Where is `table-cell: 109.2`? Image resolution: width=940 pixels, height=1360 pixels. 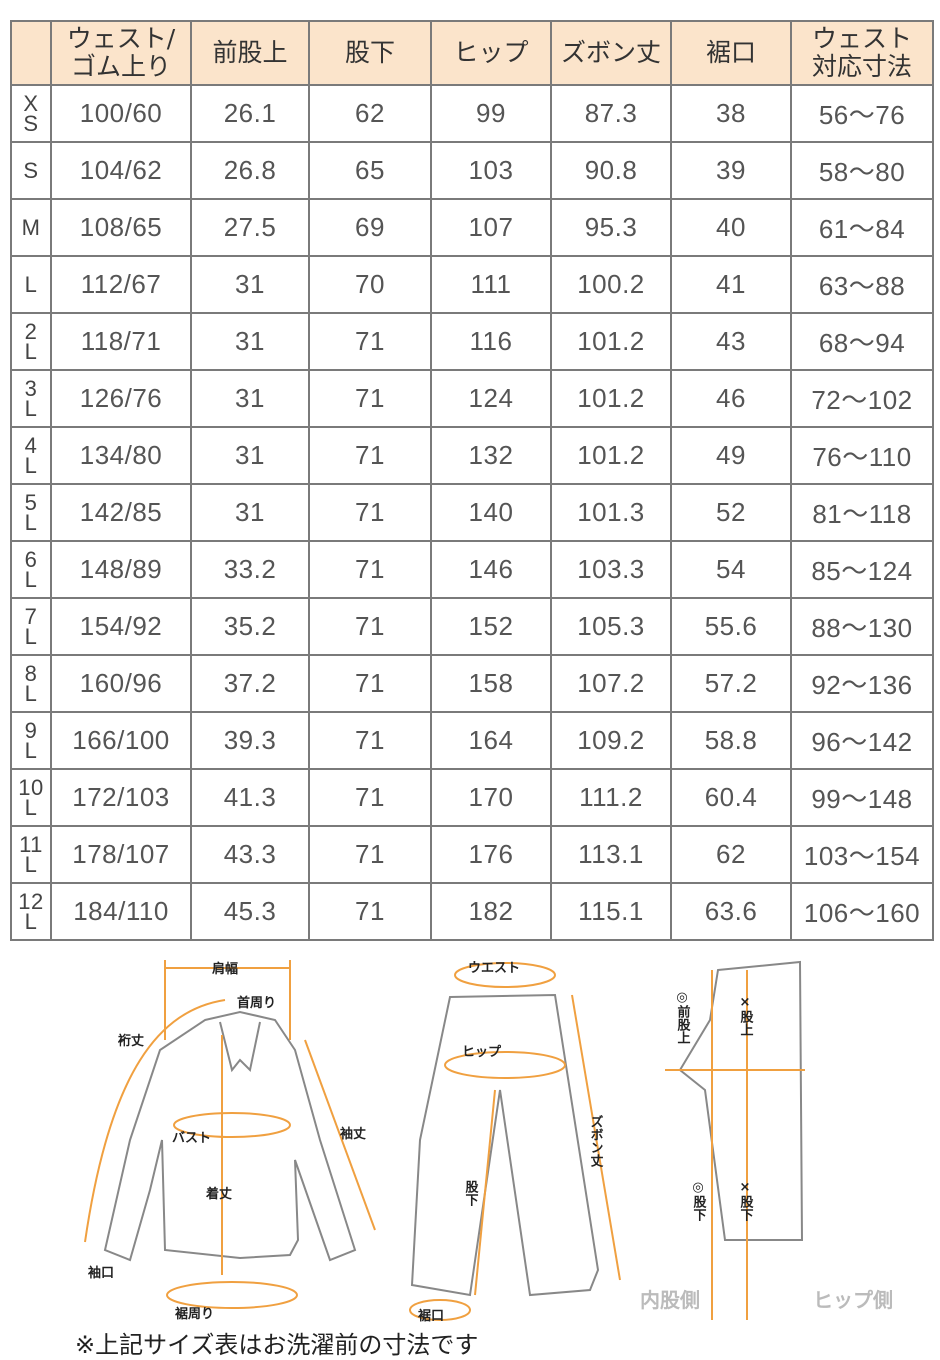 table-cell: 109.2 is located at coordinates (611, 740).